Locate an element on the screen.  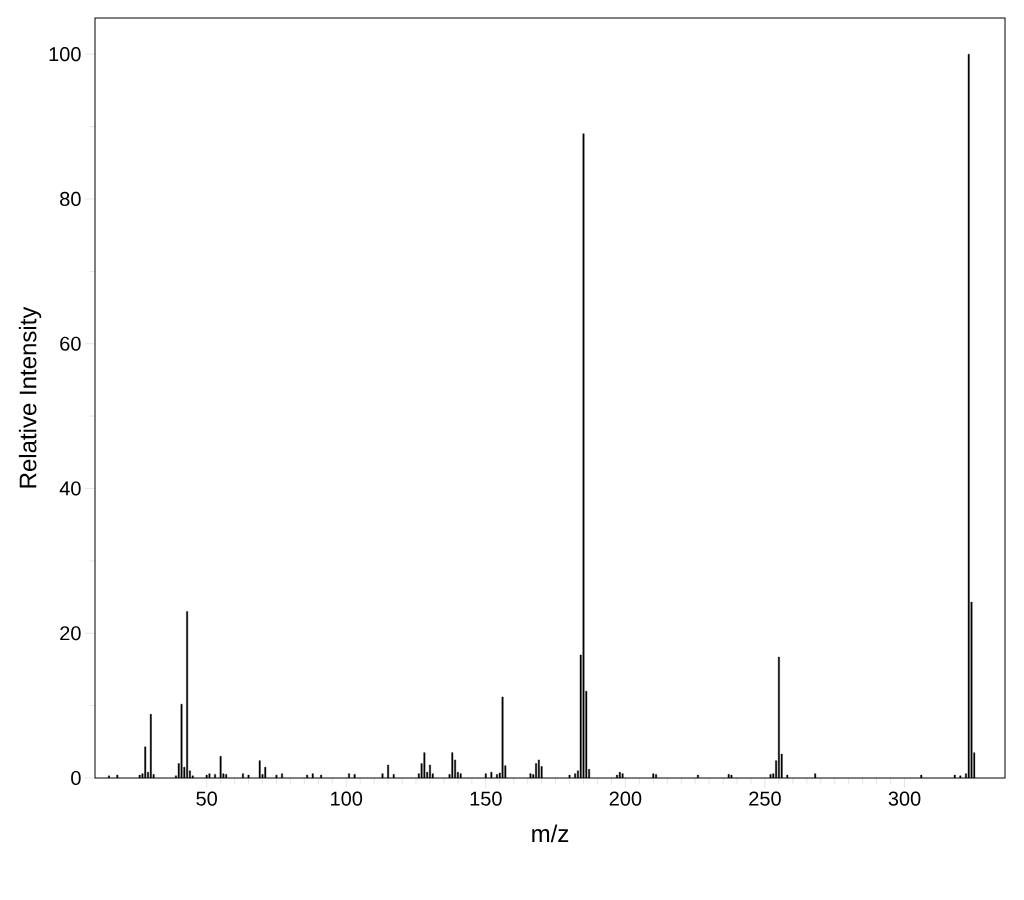
x-tick-label: 150 is located at coordinates (486, 798).